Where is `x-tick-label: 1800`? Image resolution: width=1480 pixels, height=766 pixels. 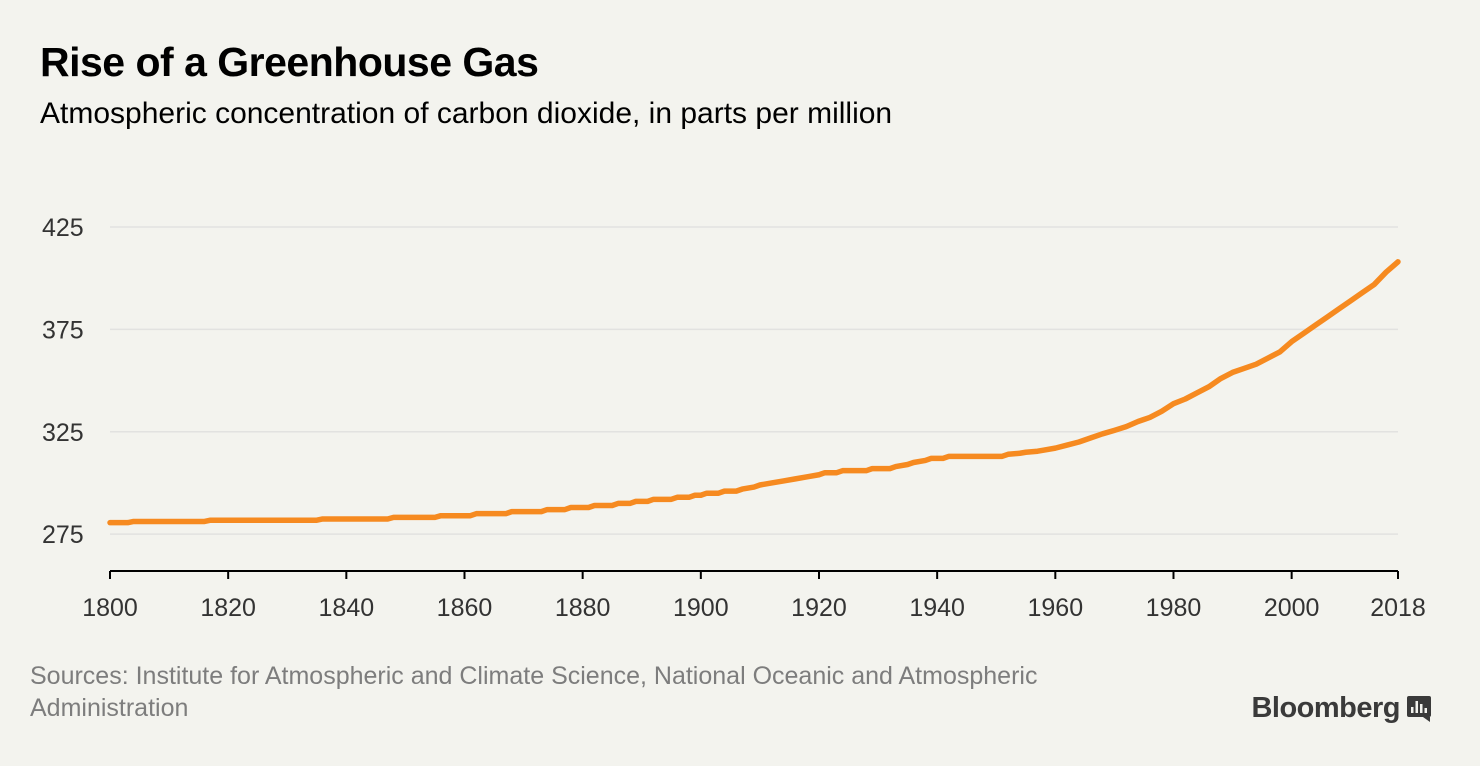
x-tick-label: 1800 is located at coordinates (110, 608).